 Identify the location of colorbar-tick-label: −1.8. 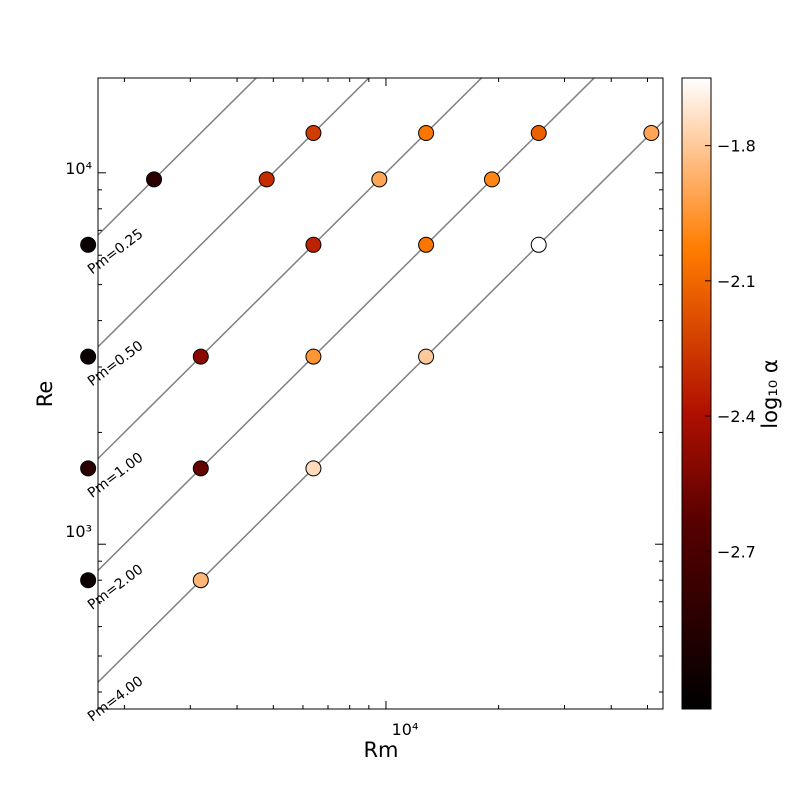
(736, 146).